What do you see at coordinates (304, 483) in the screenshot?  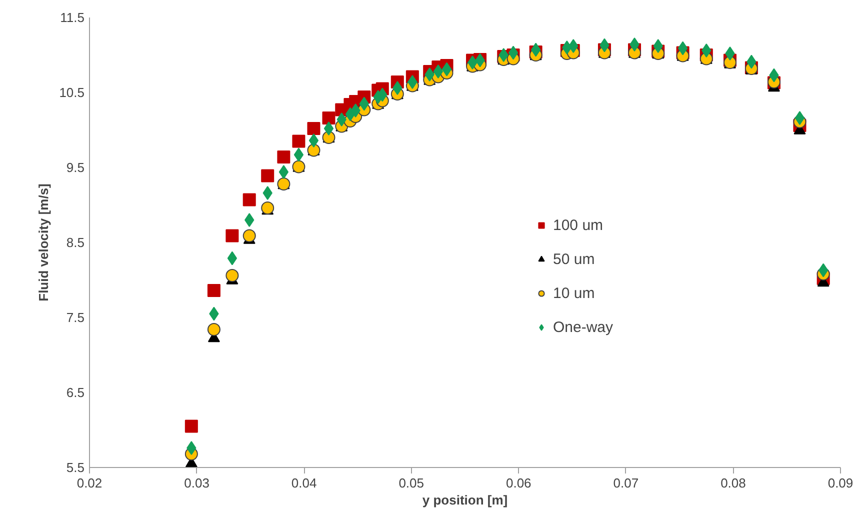 I see `x-tick-label: 0.04` at bounding box center [304, 483].